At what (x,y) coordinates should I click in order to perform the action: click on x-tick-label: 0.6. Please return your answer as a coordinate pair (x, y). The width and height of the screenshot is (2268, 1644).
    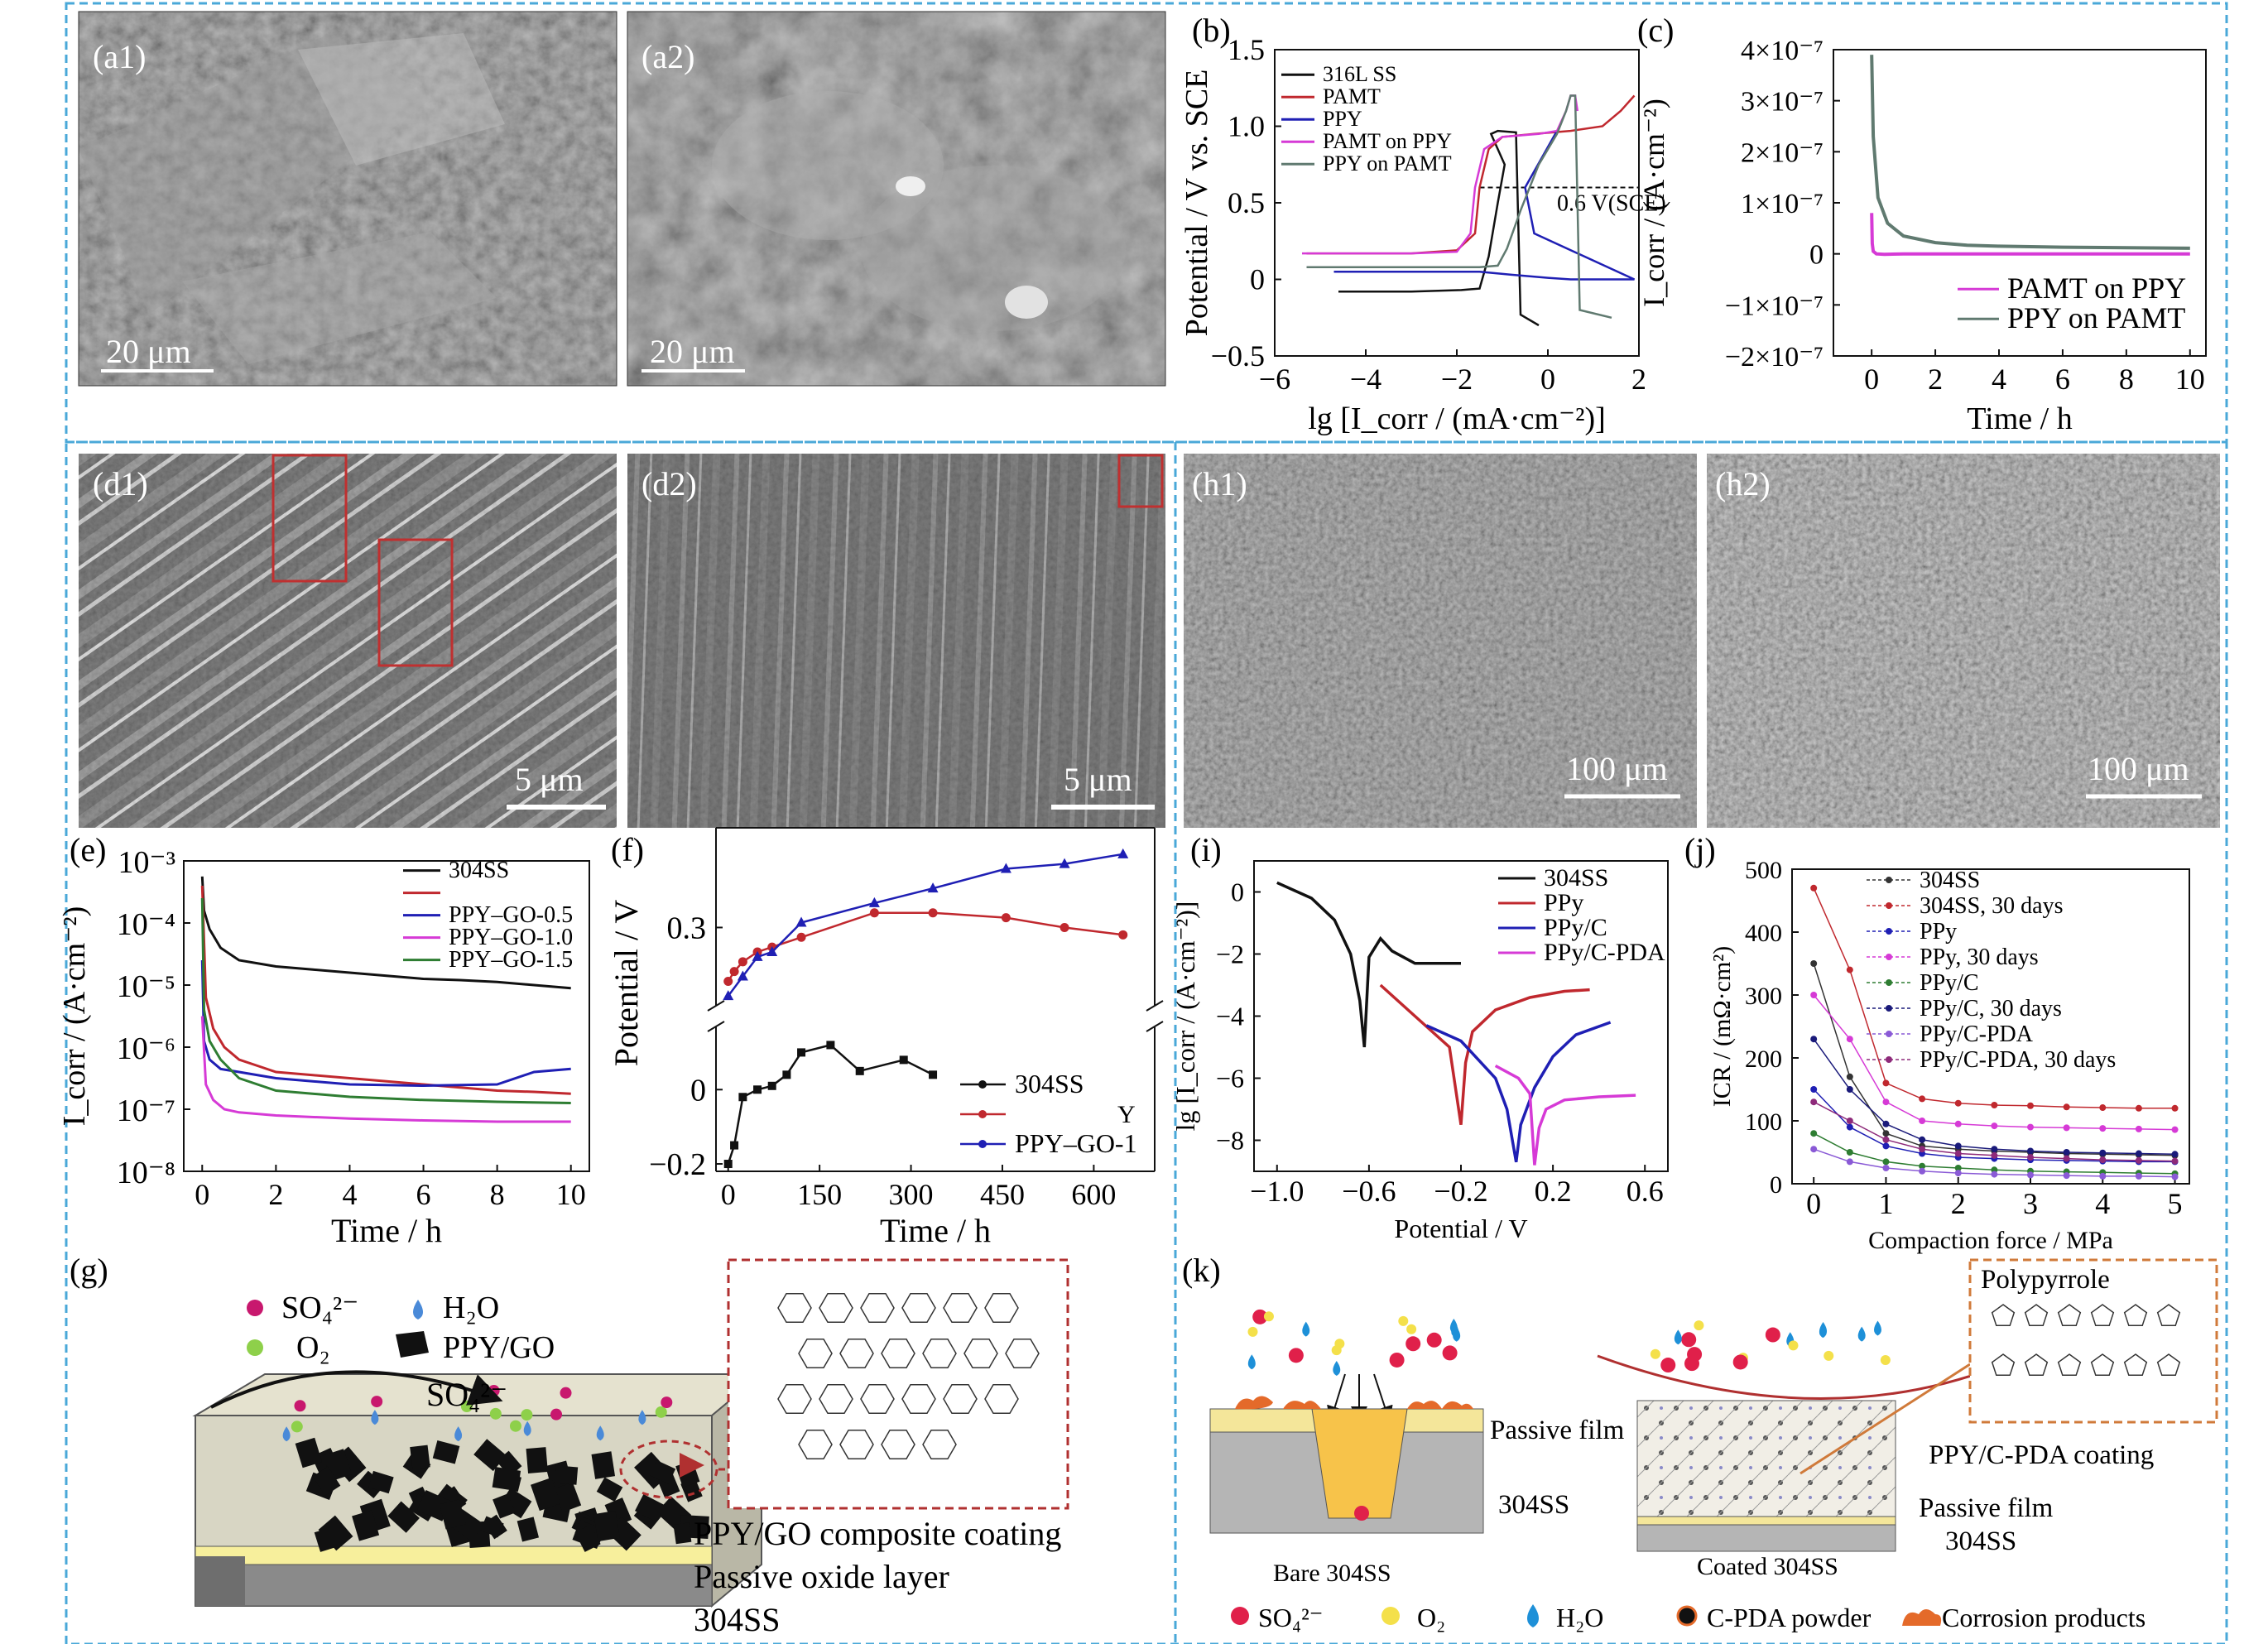
    Looking at the image, I should click on (1646, 1191).